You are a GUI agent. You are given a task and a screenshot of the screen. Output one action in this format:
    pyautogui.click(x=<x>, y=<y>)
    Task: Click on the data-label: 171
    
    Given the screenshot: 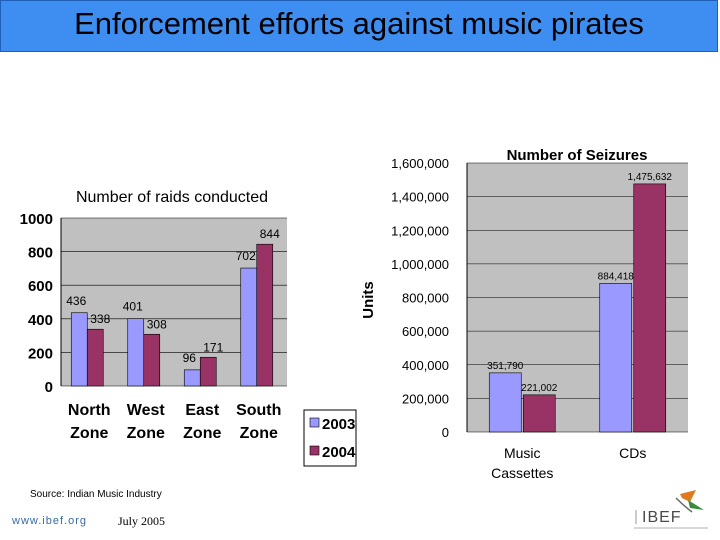 What is the action you would take?
    pyautogui.click(x=213, y=347)
    